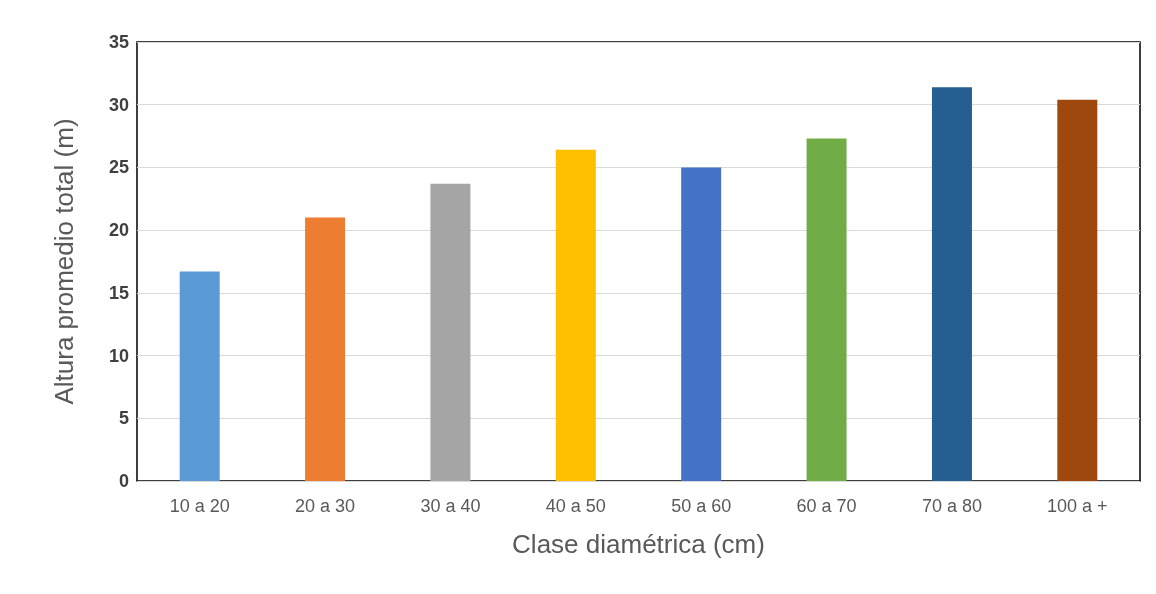 The width and height of the screenshot is (1156, 594). I want to click on x-tick-label: 50 a 60, so click(701, 506).